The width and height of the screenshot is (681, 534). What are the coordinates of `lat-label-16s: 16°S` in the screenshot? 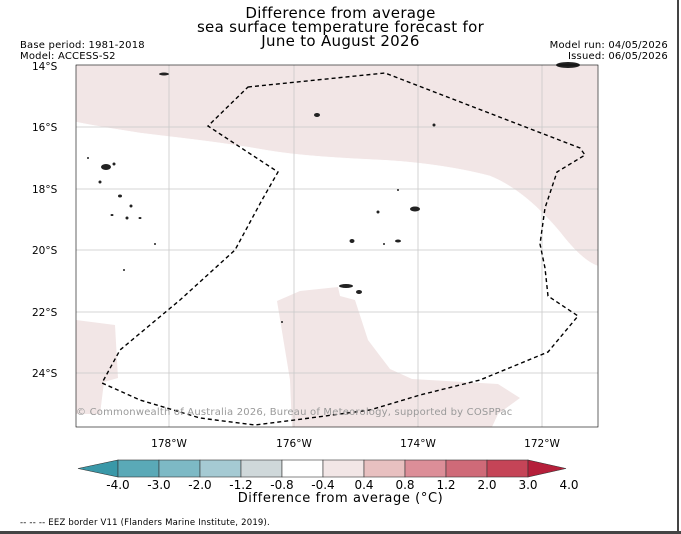 It's located at (45, 128).